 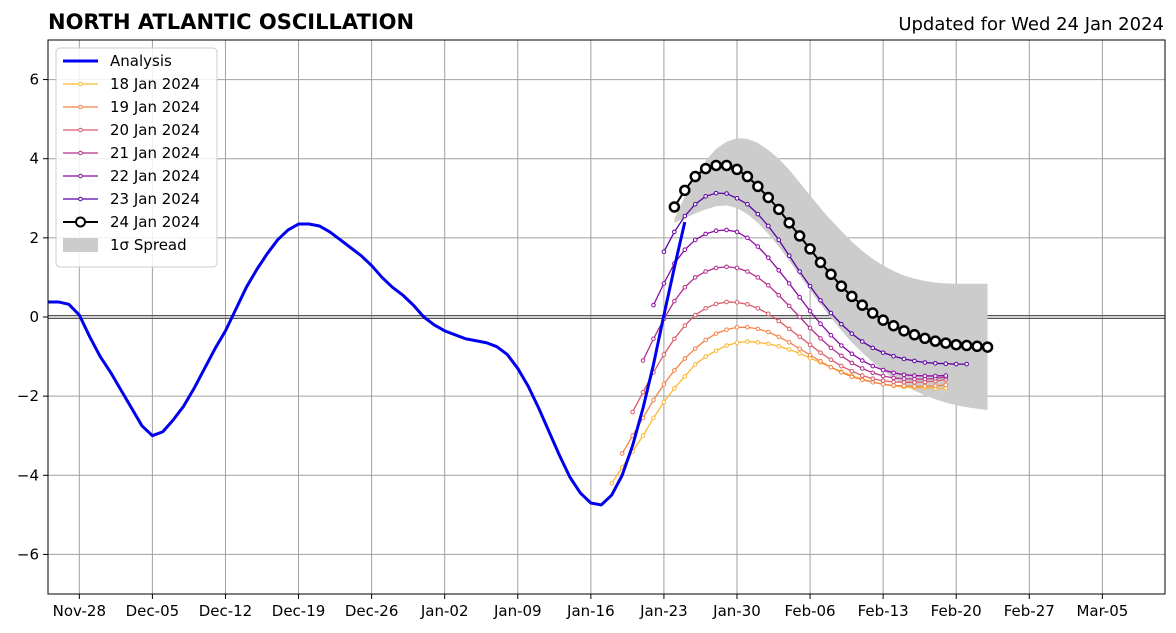 What do you see at coordinates (155, 130) in the screenshot?
I see `legend-label: 20 Jan 2024` at bounding box center [155, 130].